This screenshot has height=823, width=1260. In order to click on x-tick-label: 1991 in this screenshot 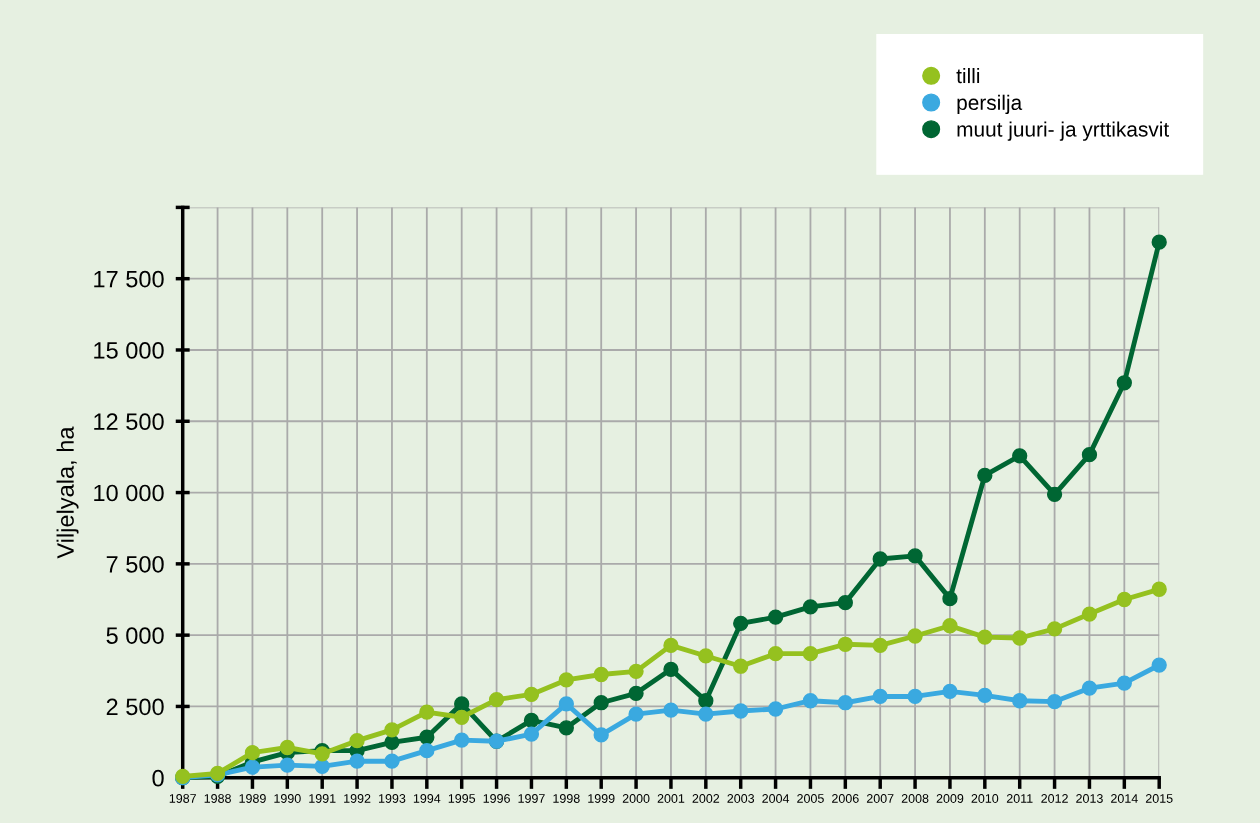, I will do `click(322, 798)`.